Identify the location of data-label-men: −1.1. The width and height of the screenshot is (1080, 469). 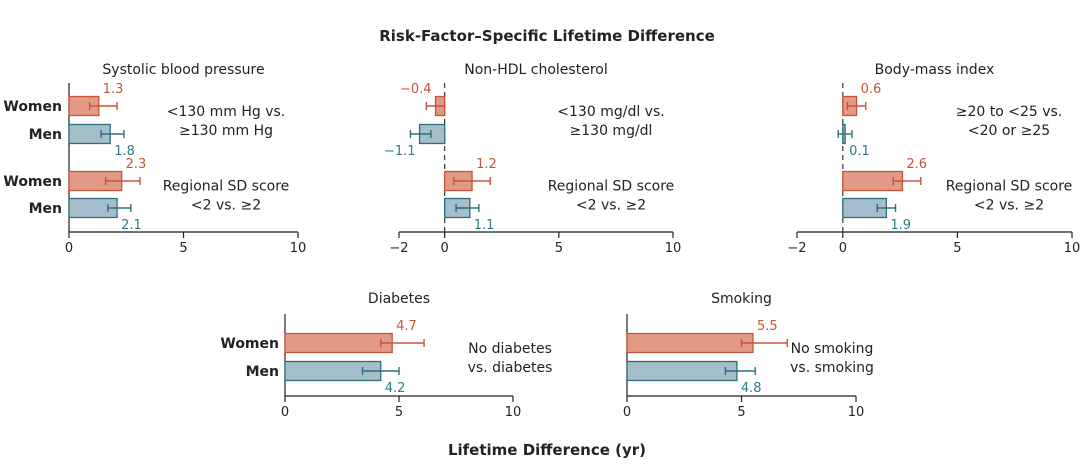
(400, 151).